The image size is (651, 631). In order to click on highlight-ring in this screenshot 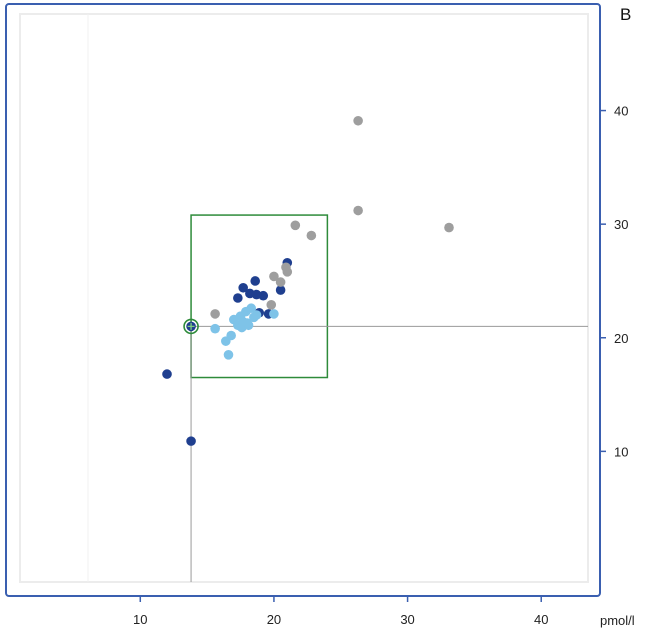, I will do `click(191, 326)`.